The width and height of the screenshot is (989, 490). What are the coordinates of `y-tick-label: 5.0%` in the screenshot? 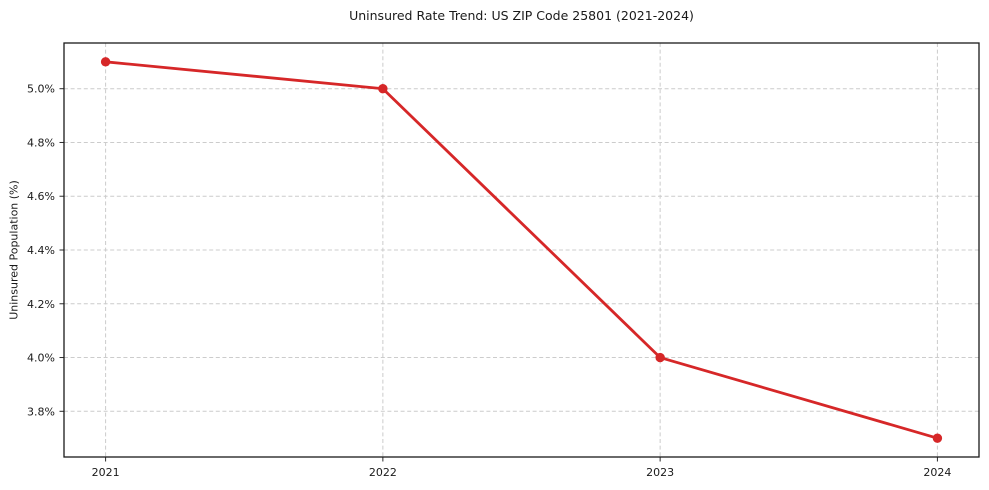 It's located at (41, 89).